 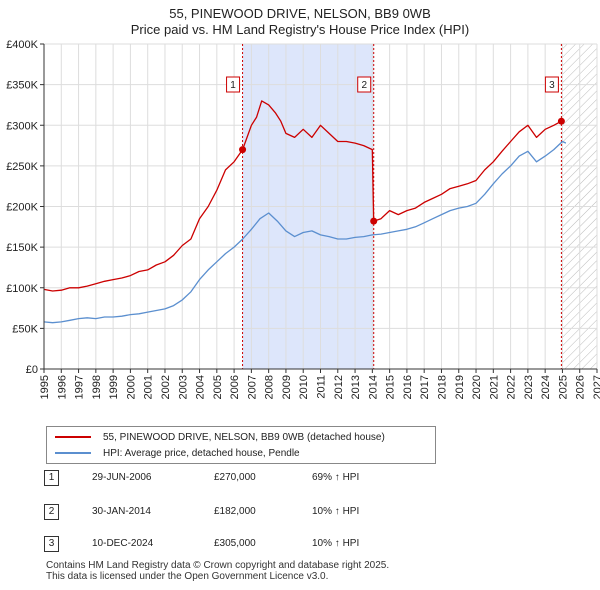 I want to click on y-tick-label: £150K, so click(x=22, y=248).